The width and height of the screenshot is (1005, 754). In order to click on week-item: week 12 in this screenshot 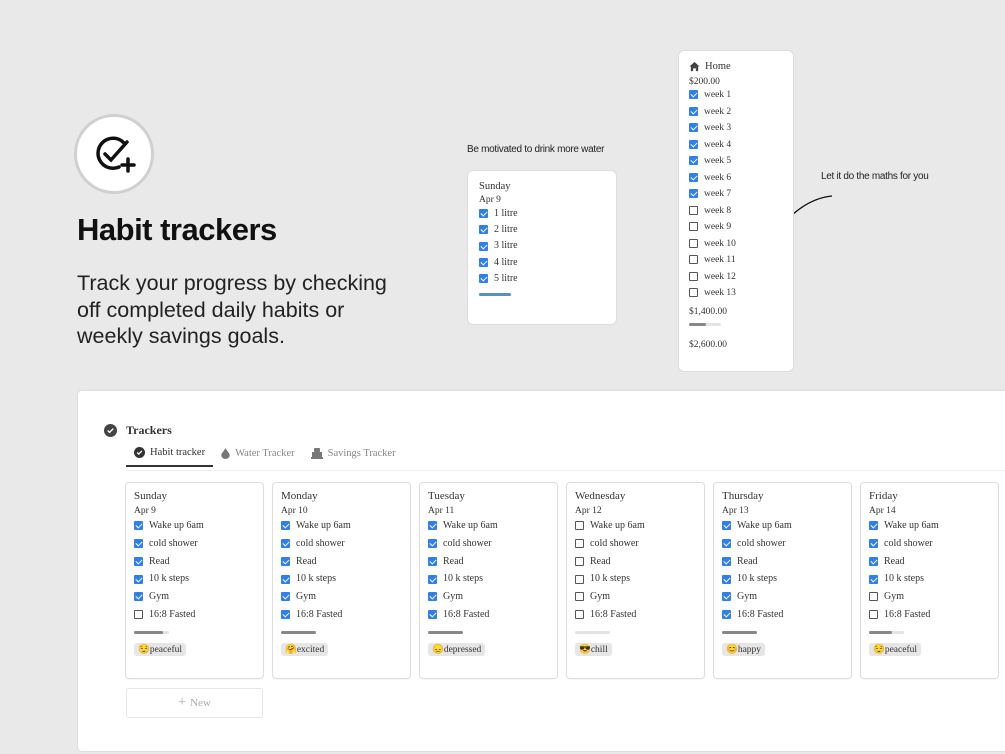, I will do `click(736, 277)`.